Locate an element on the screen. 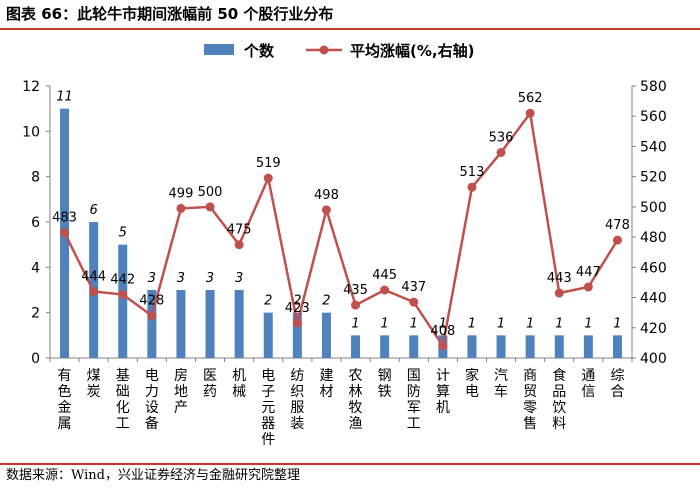 The image size is (700, 489). right-axis-tick-label: 580 is located at coordinates (653, 87).